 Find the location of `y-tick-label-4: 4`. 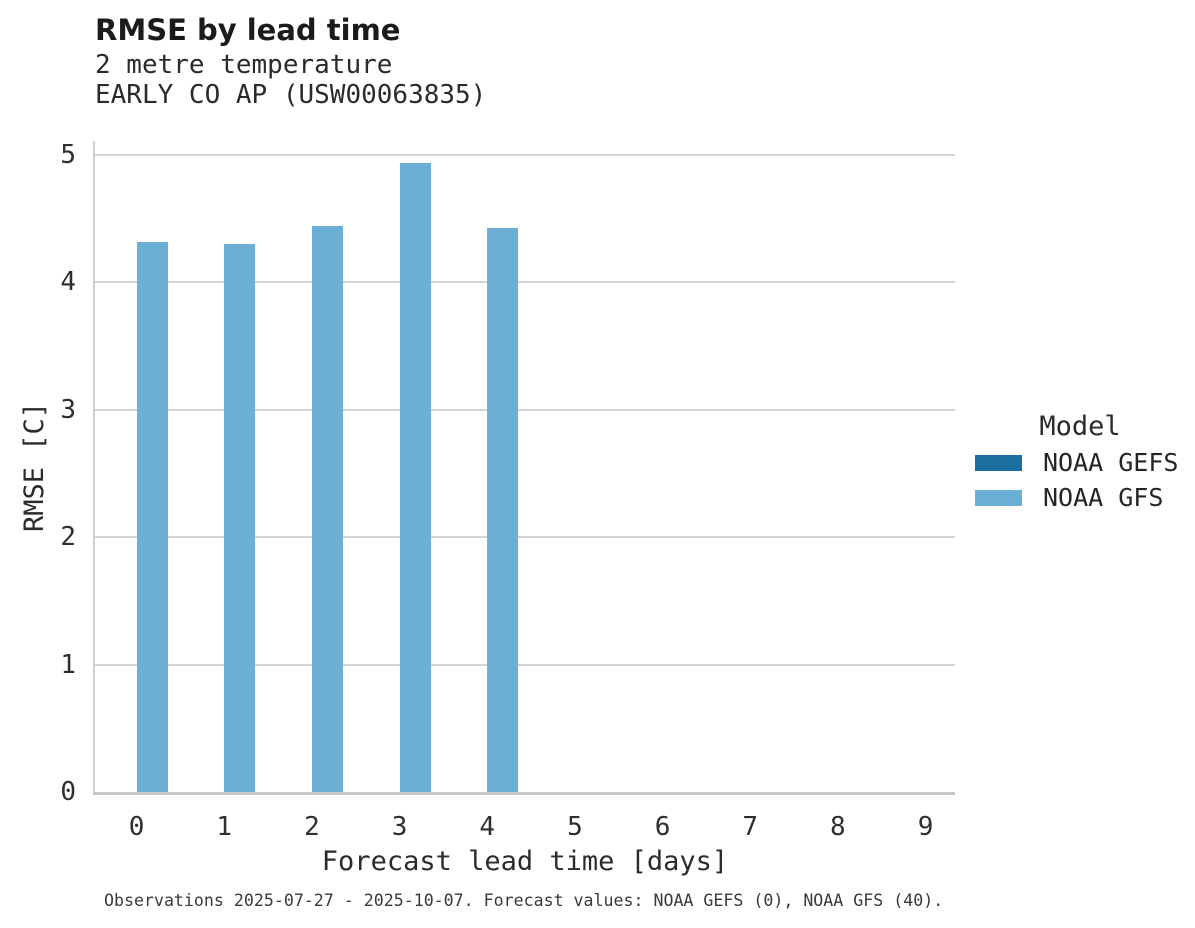

y-tick-label-4: 4 is located at coordinates (68, 282).